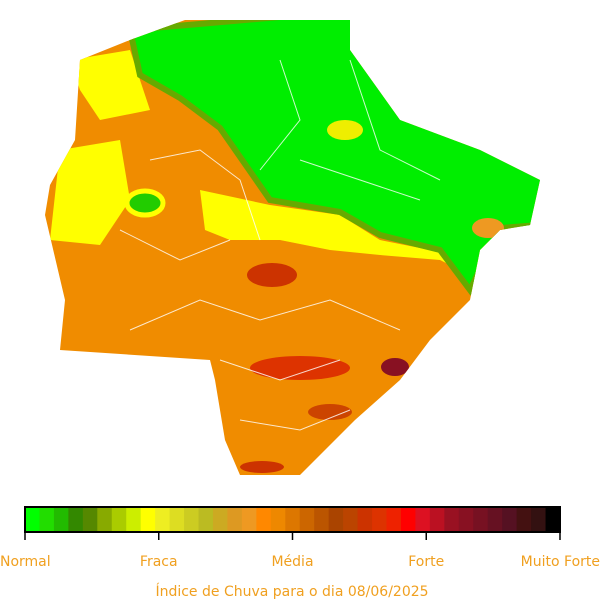  Describe the element at coordinates (560, 562) in the screenshot. I see `colorbar-label: Muito Forte` at that location.